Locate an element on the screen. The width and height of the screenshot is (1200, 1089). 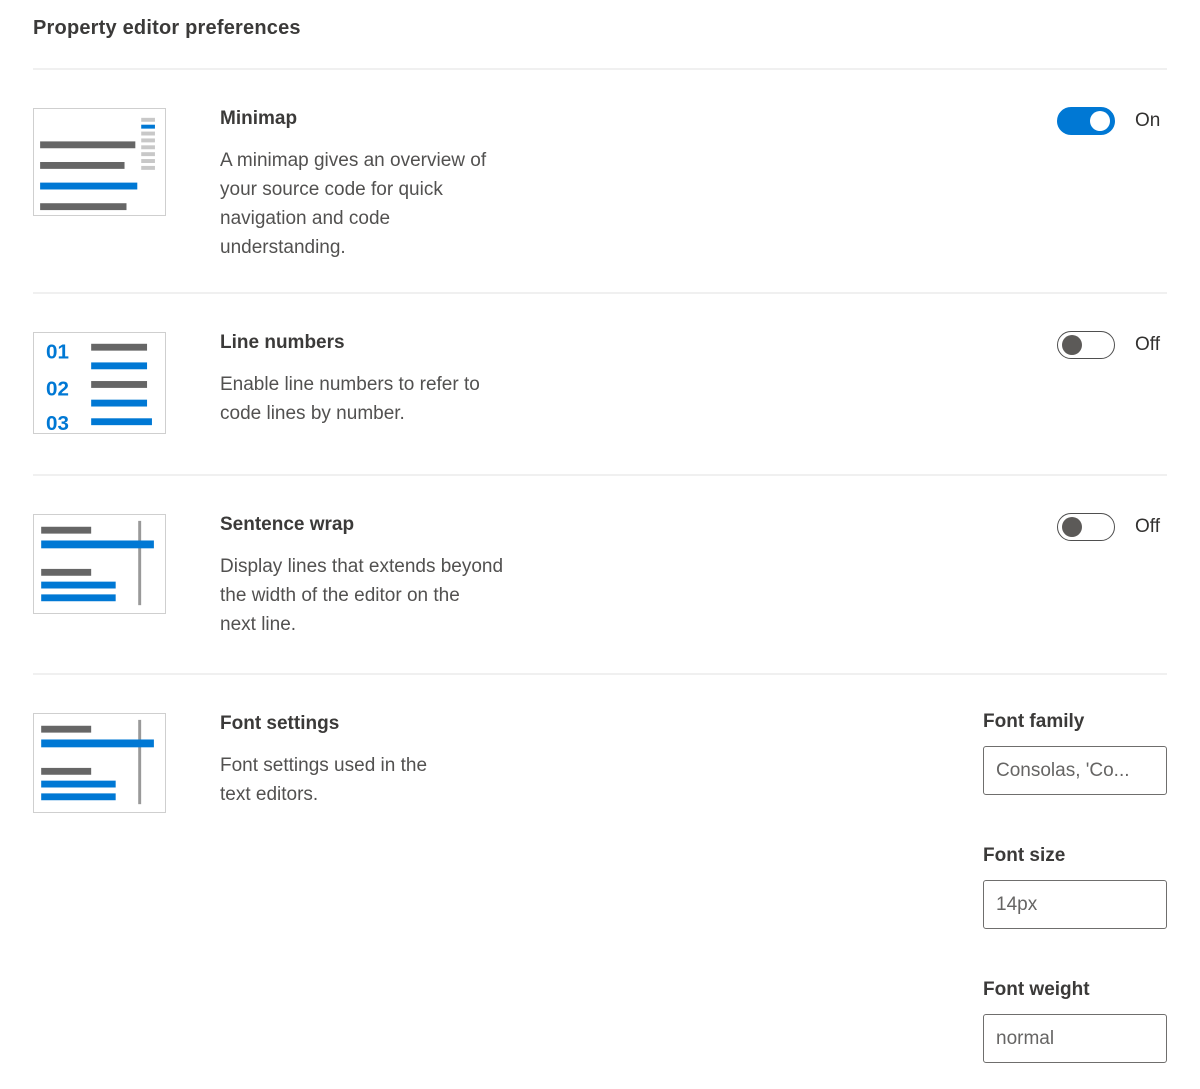
line-numbers-control: Off is located at coordinates (1112, 344).